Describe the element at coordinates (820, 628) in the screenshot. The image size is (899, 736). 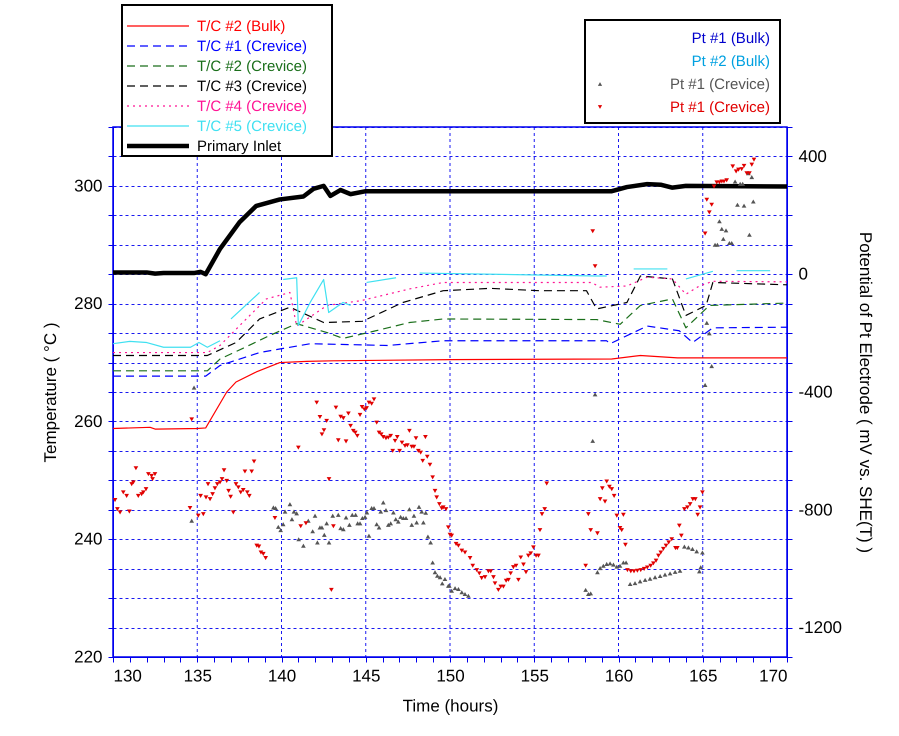
I see `y2-tick-label: -1200` at that location.